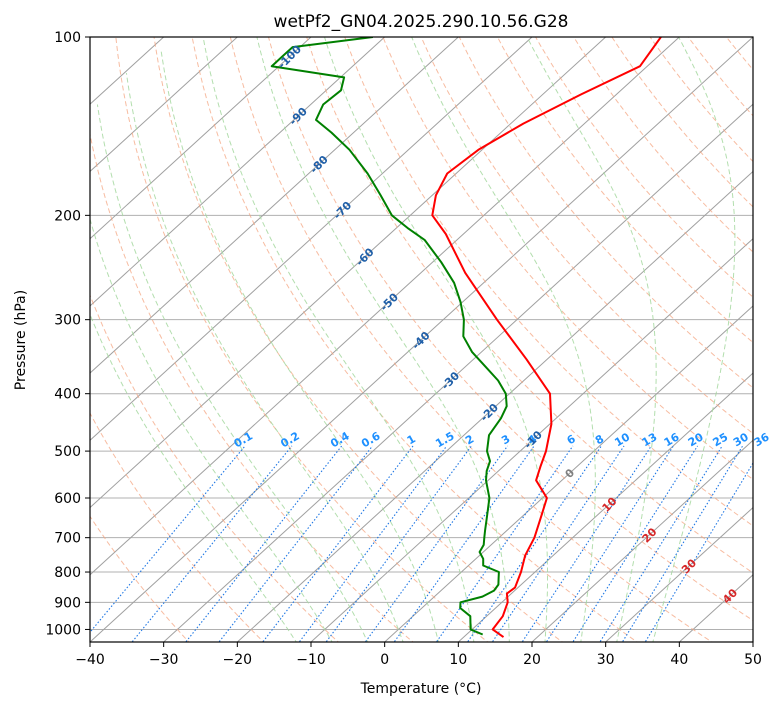  What do you see at coordinates (243, 439) in the screenshot?
I see `mixing-ratio-label: 0.1` at bounding box center [243, 439].